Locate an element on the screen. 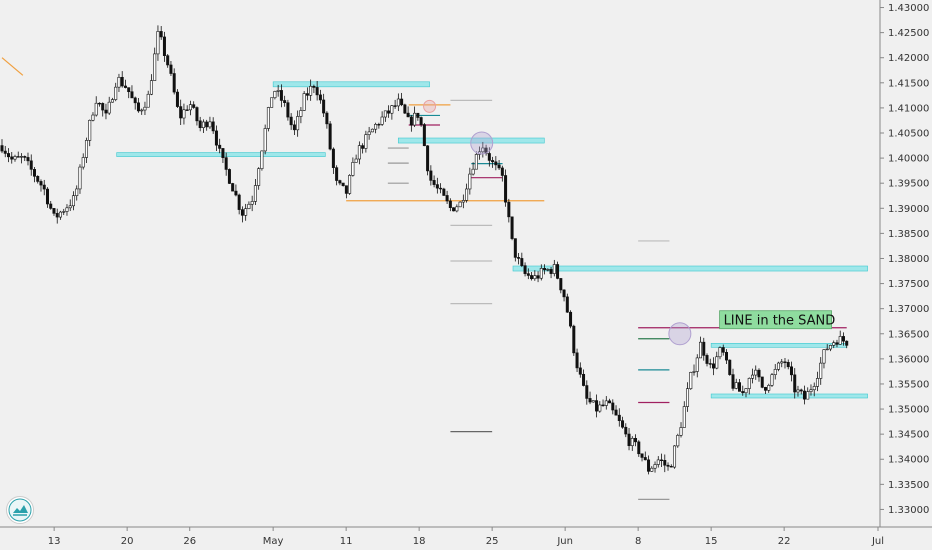 The width and height of the screenshot is (932, 550). tradingview-logo-icon is located at coordinates (20, 510).